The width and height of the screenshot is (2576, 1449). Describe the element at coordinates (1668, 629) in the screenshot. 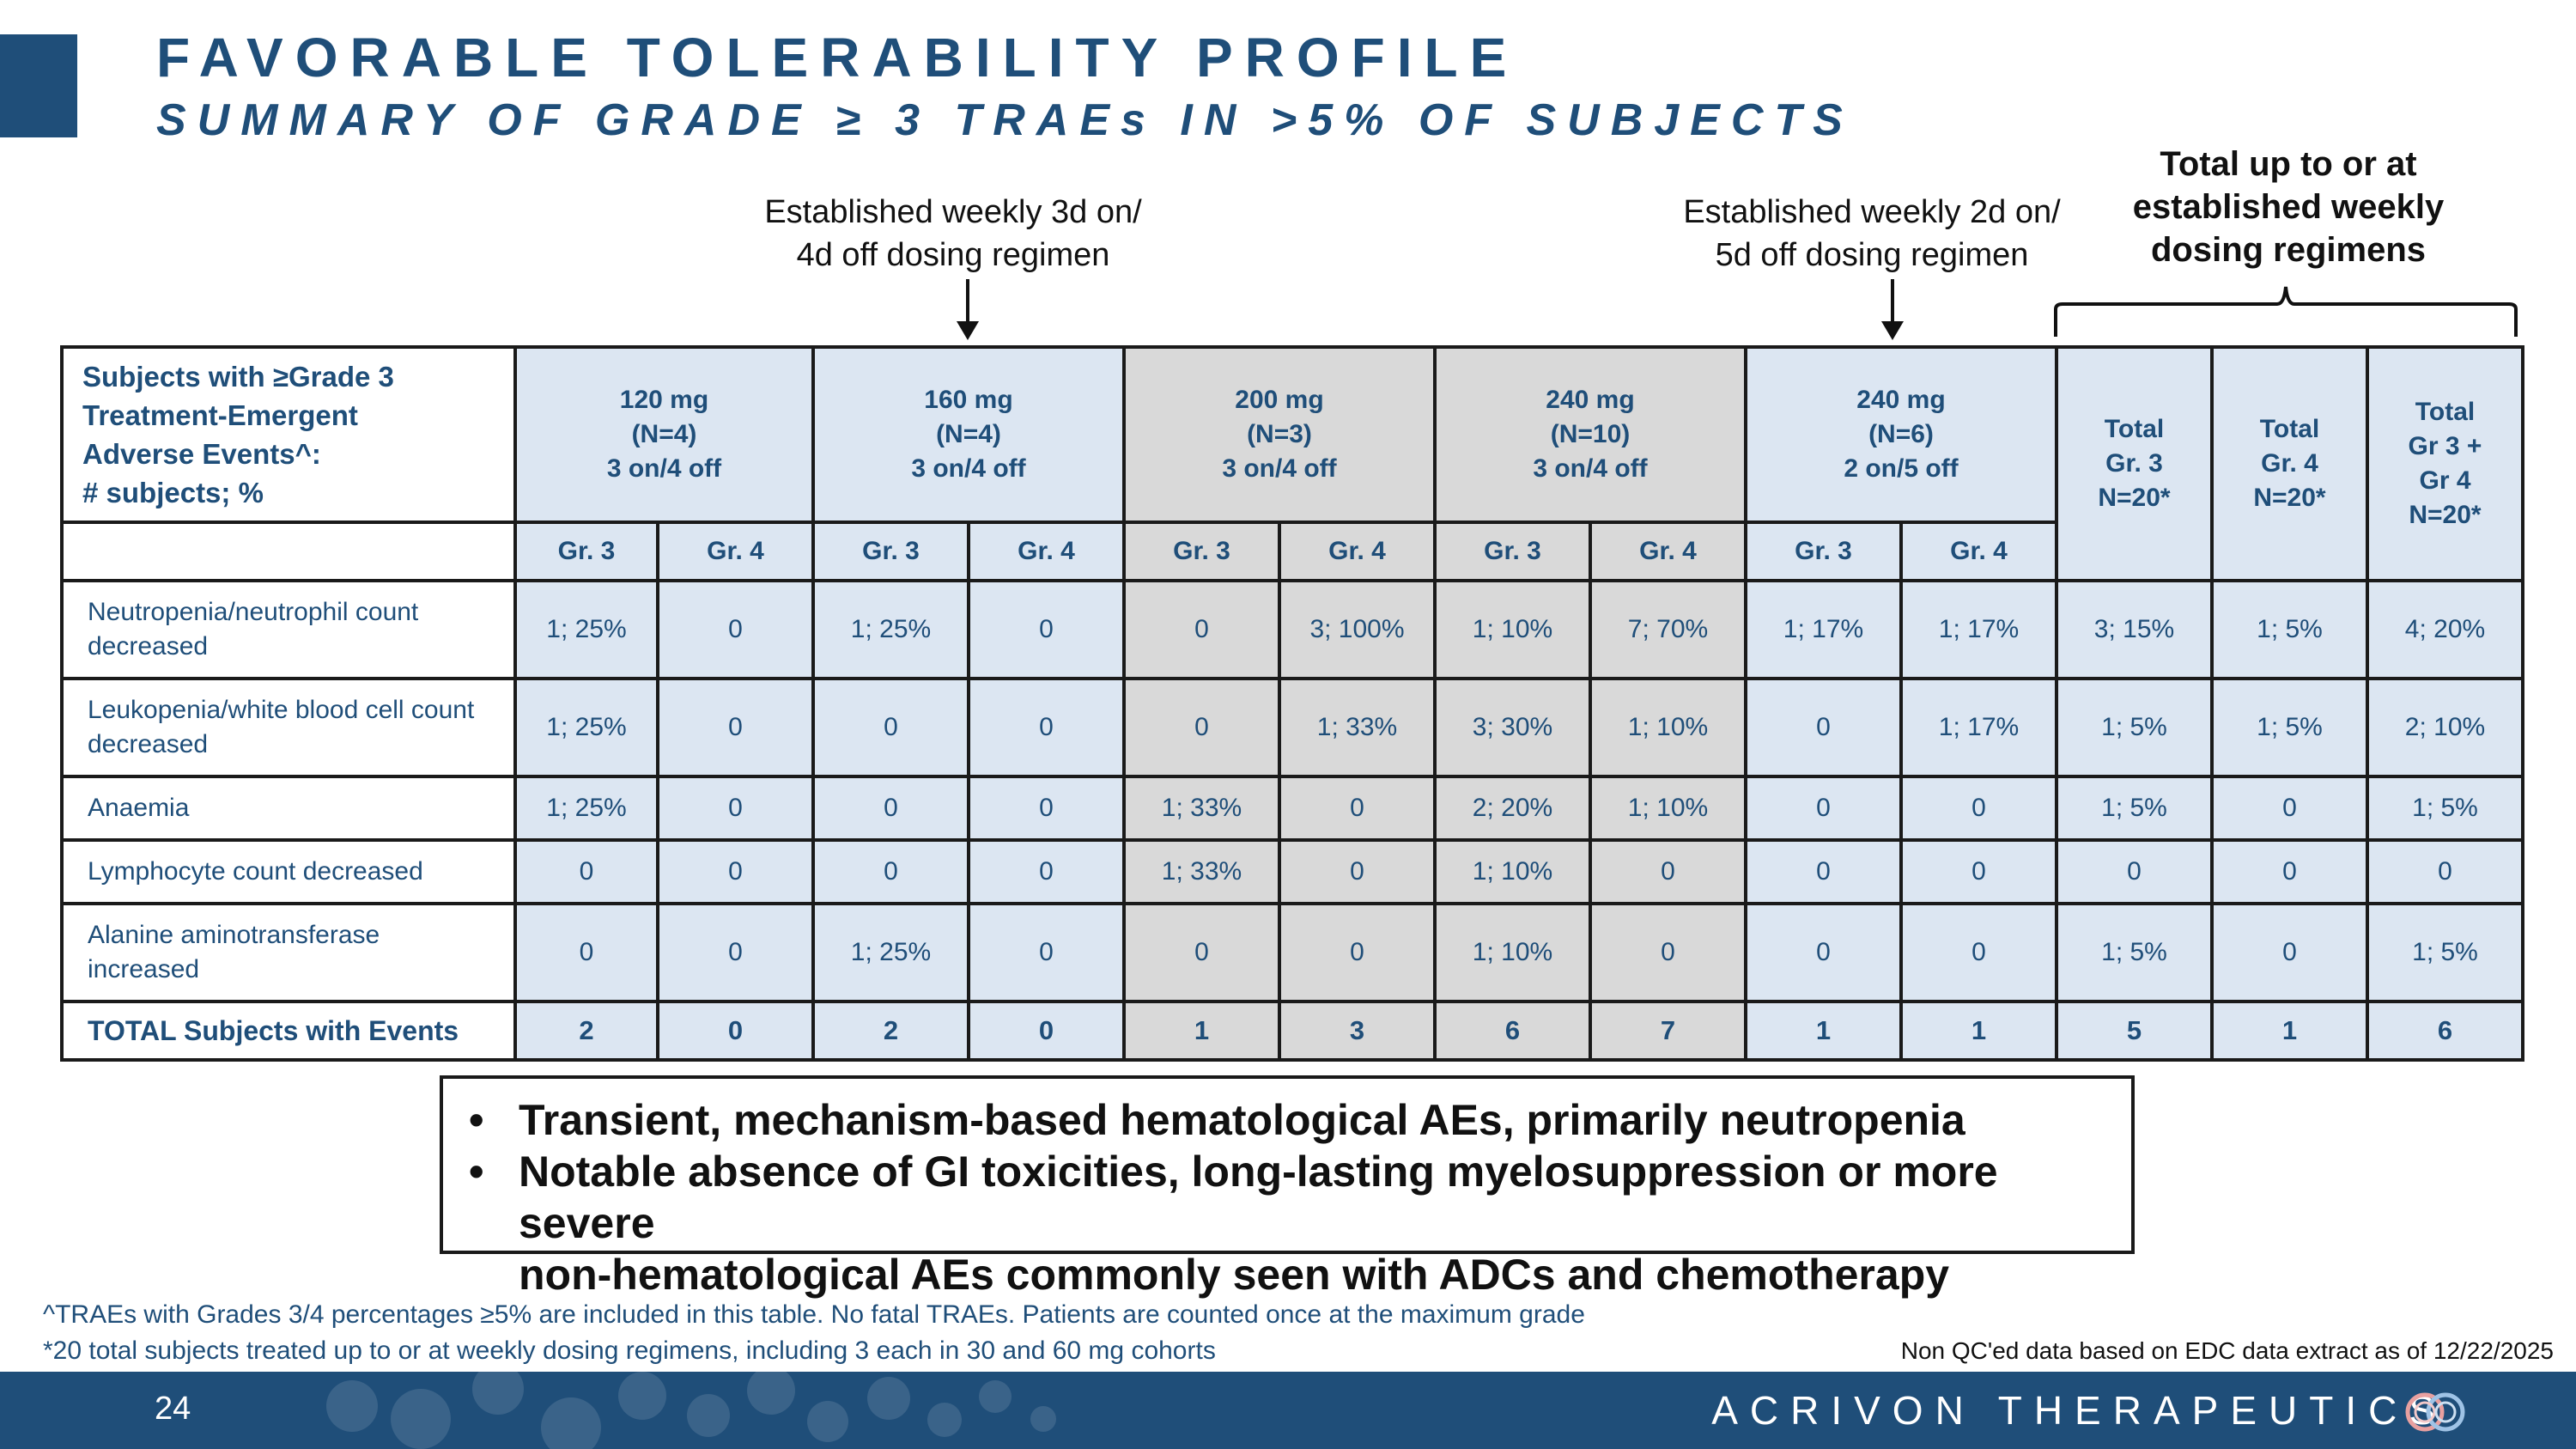

I see `table-cell: 7; 70%` at that location.